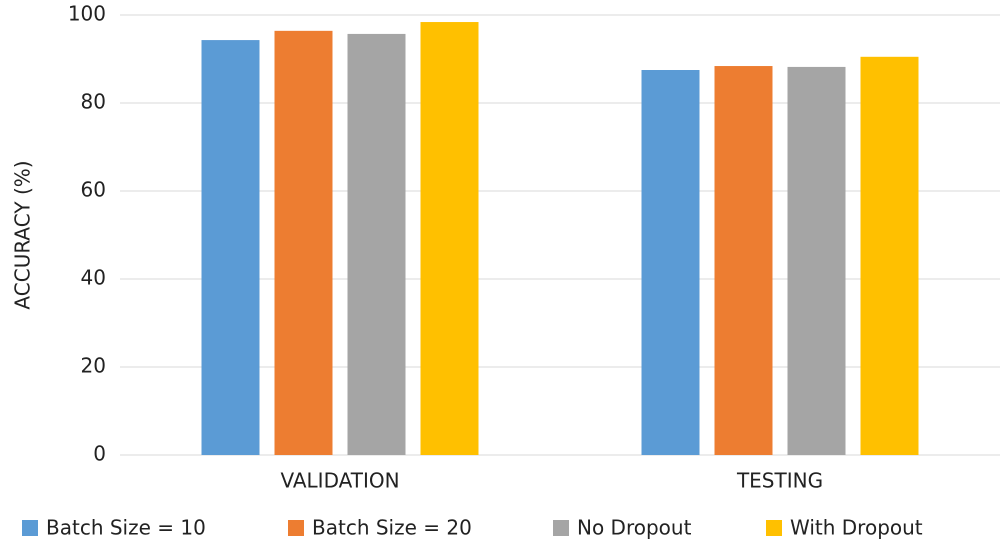 The width and height of the screenshot is (1001, 550). Describe the element at coordinates (93, 366) in the screenshot. I see `y-tick-label: 20` at that location.